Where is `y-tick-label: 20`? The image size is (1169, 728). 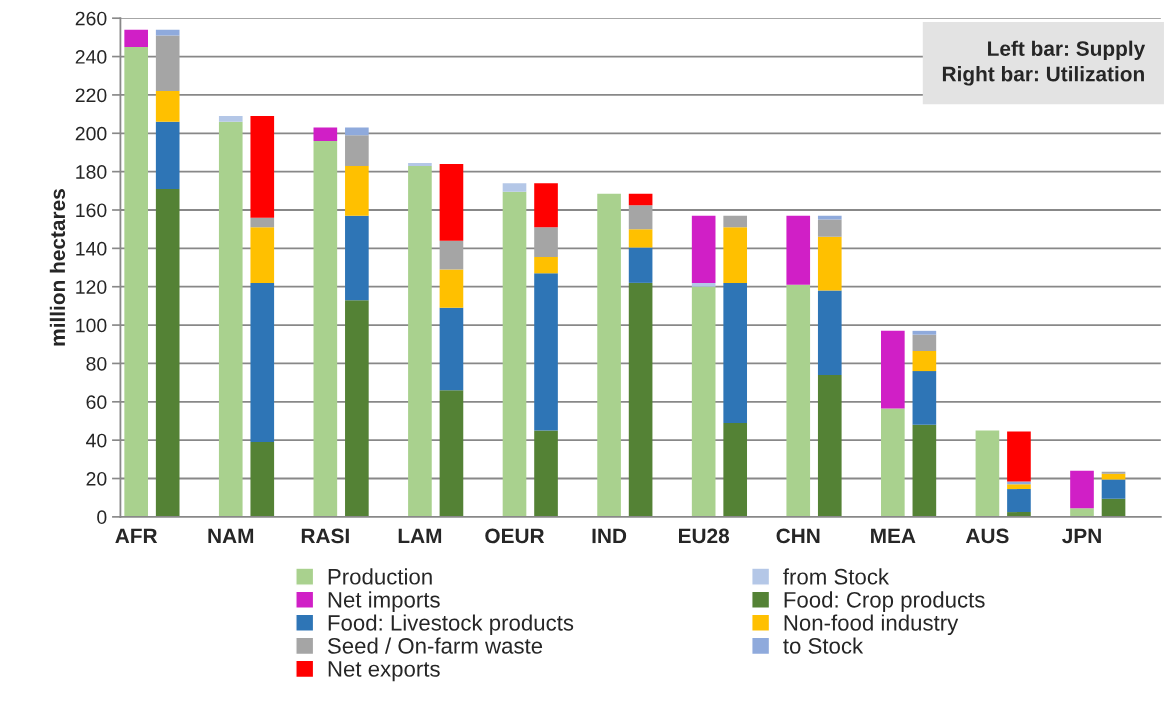 y-tick-label: 20 is located at coordinates (96, 478).